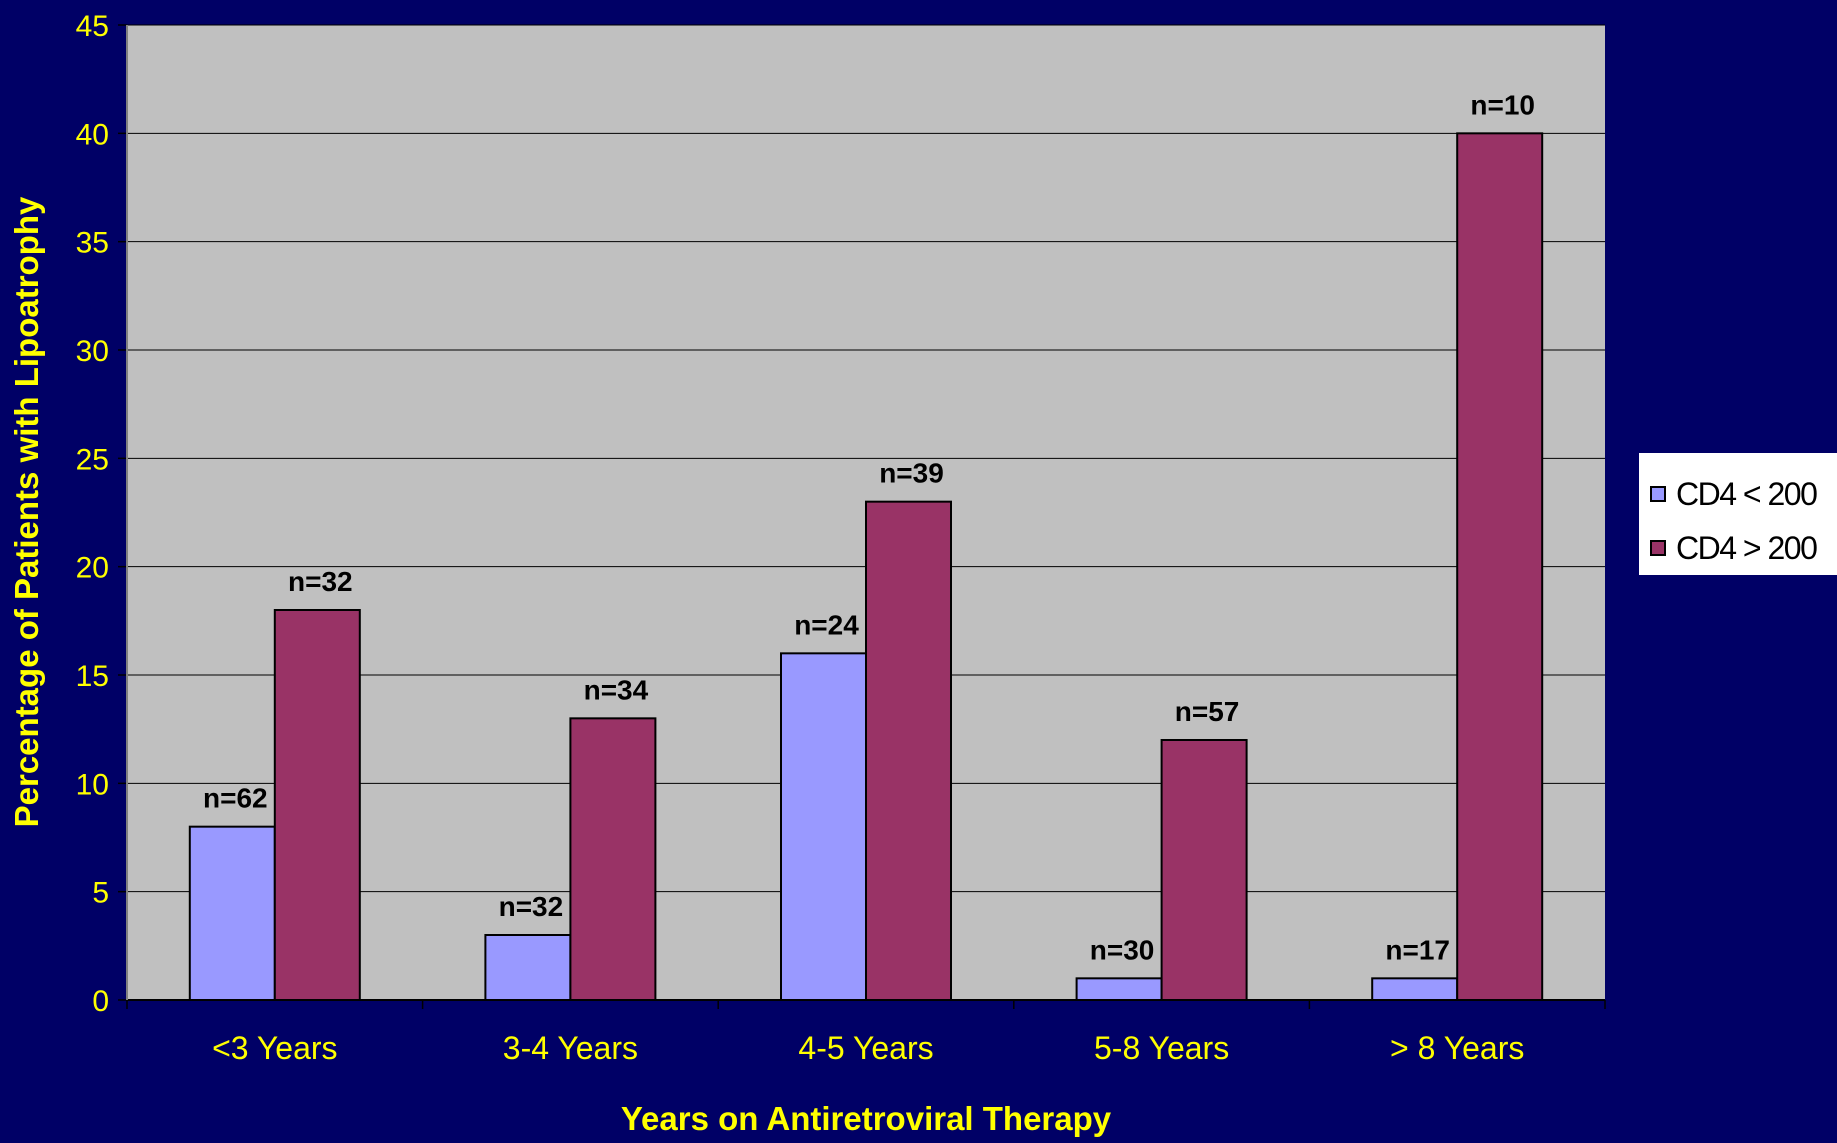  I want to click on y-tick-label: 40, so click(92, 134).